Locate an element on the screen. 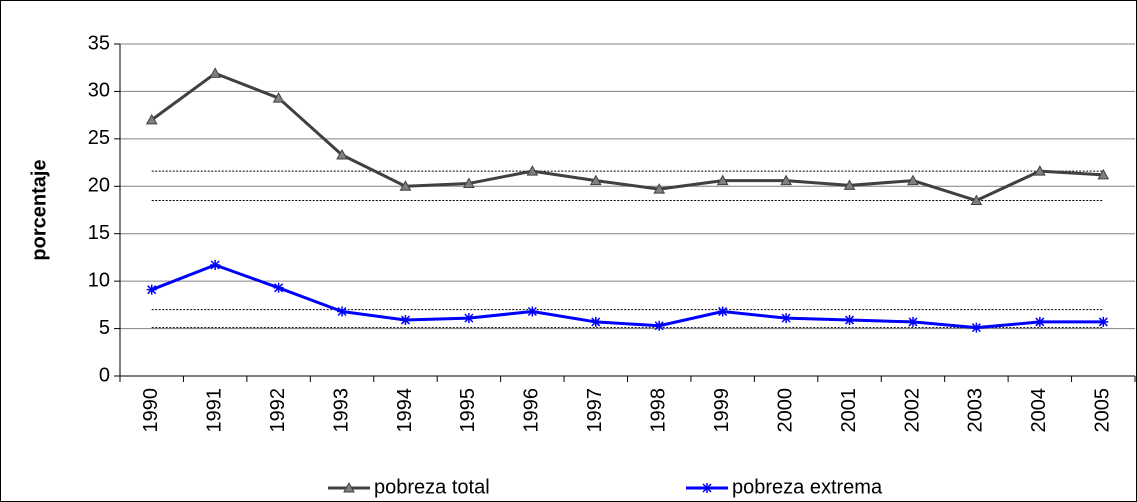  x-tick-label: 1996 is located at coordinates (532, 410).